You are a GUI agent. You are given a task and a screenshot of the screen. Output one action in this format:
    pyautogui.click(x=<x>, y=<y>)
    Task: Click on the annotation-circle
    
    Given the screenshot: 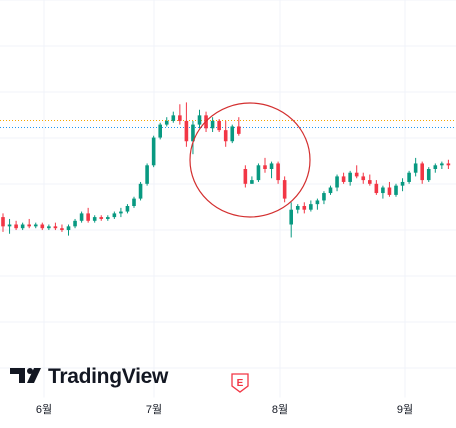 What is the action you would take?
    pyautogui.click(x=250, y=160)
    